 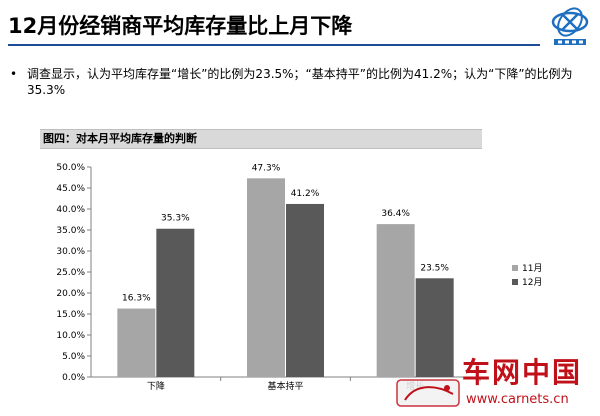 I want to click on data-label: 36.4%, so click(x=395, y=214).